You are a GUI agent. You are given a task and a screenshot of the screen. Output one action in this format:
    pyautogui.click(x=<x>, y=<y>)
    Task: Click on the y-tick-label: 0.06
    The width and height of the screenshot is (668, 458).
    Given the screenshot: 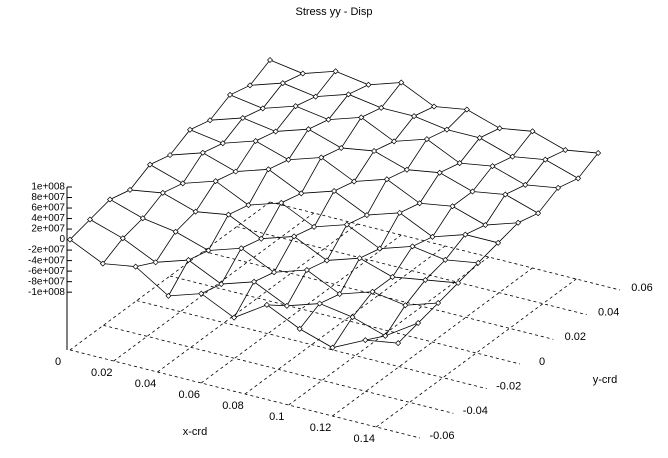 What is the action you would take?
    pyautogui.click(x=641, y=288)
    